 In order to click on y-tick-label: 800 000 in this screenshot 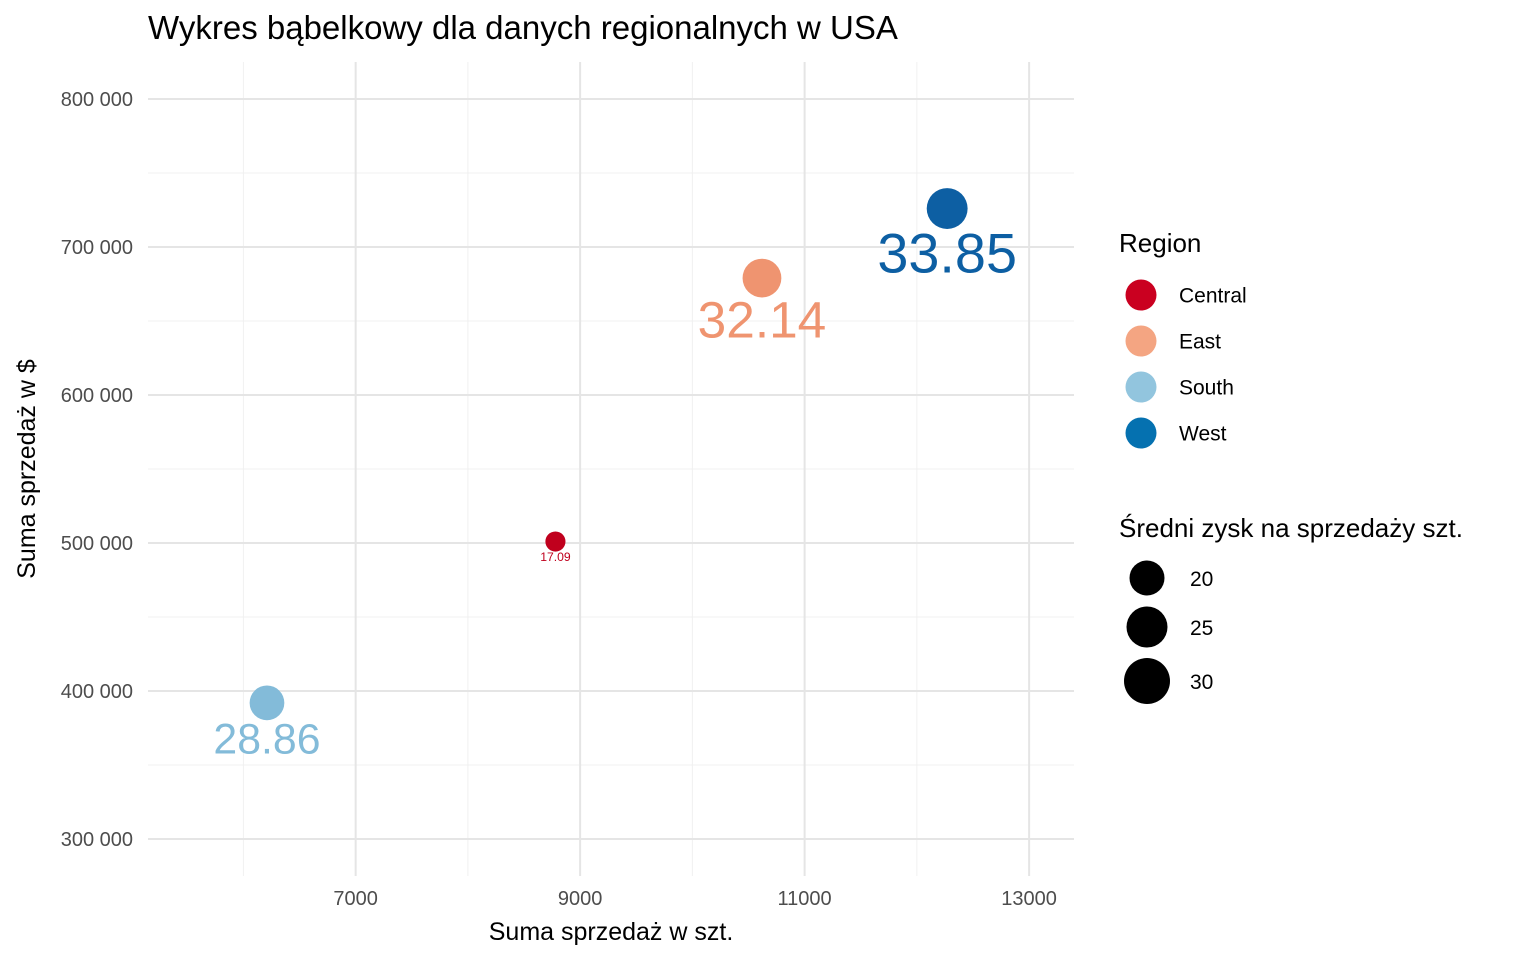, I will do `click(97, 100)`.